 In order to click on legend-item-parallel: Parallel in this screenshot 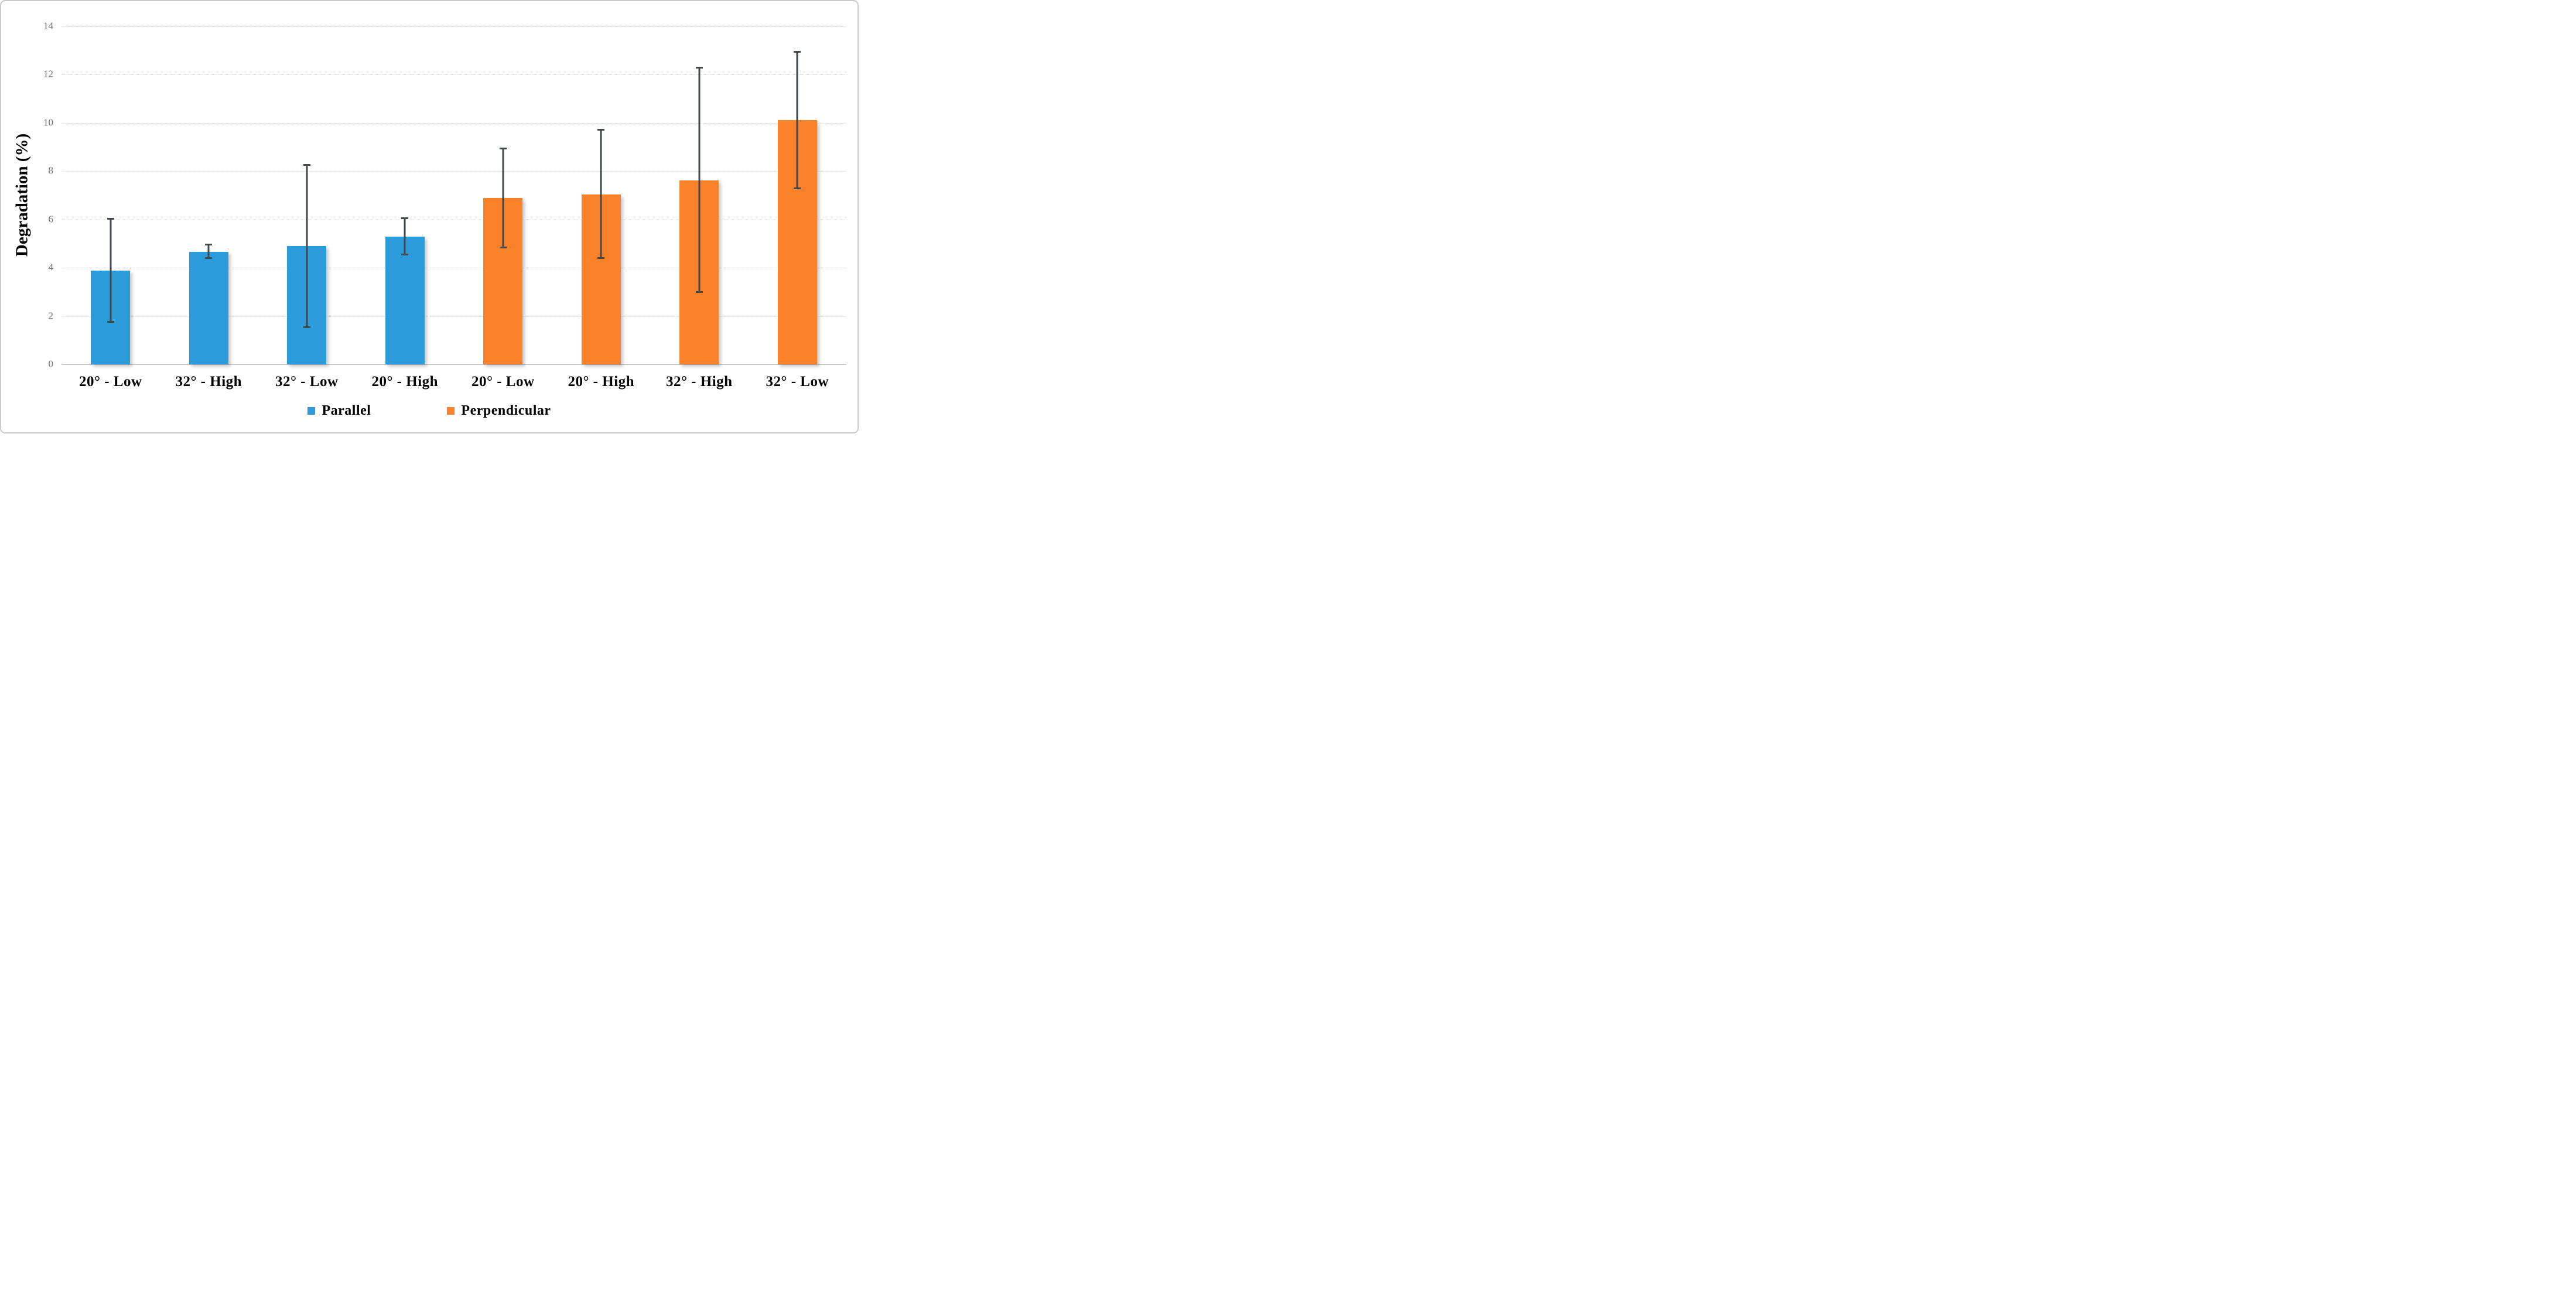, I will do `click(340, 411)`.